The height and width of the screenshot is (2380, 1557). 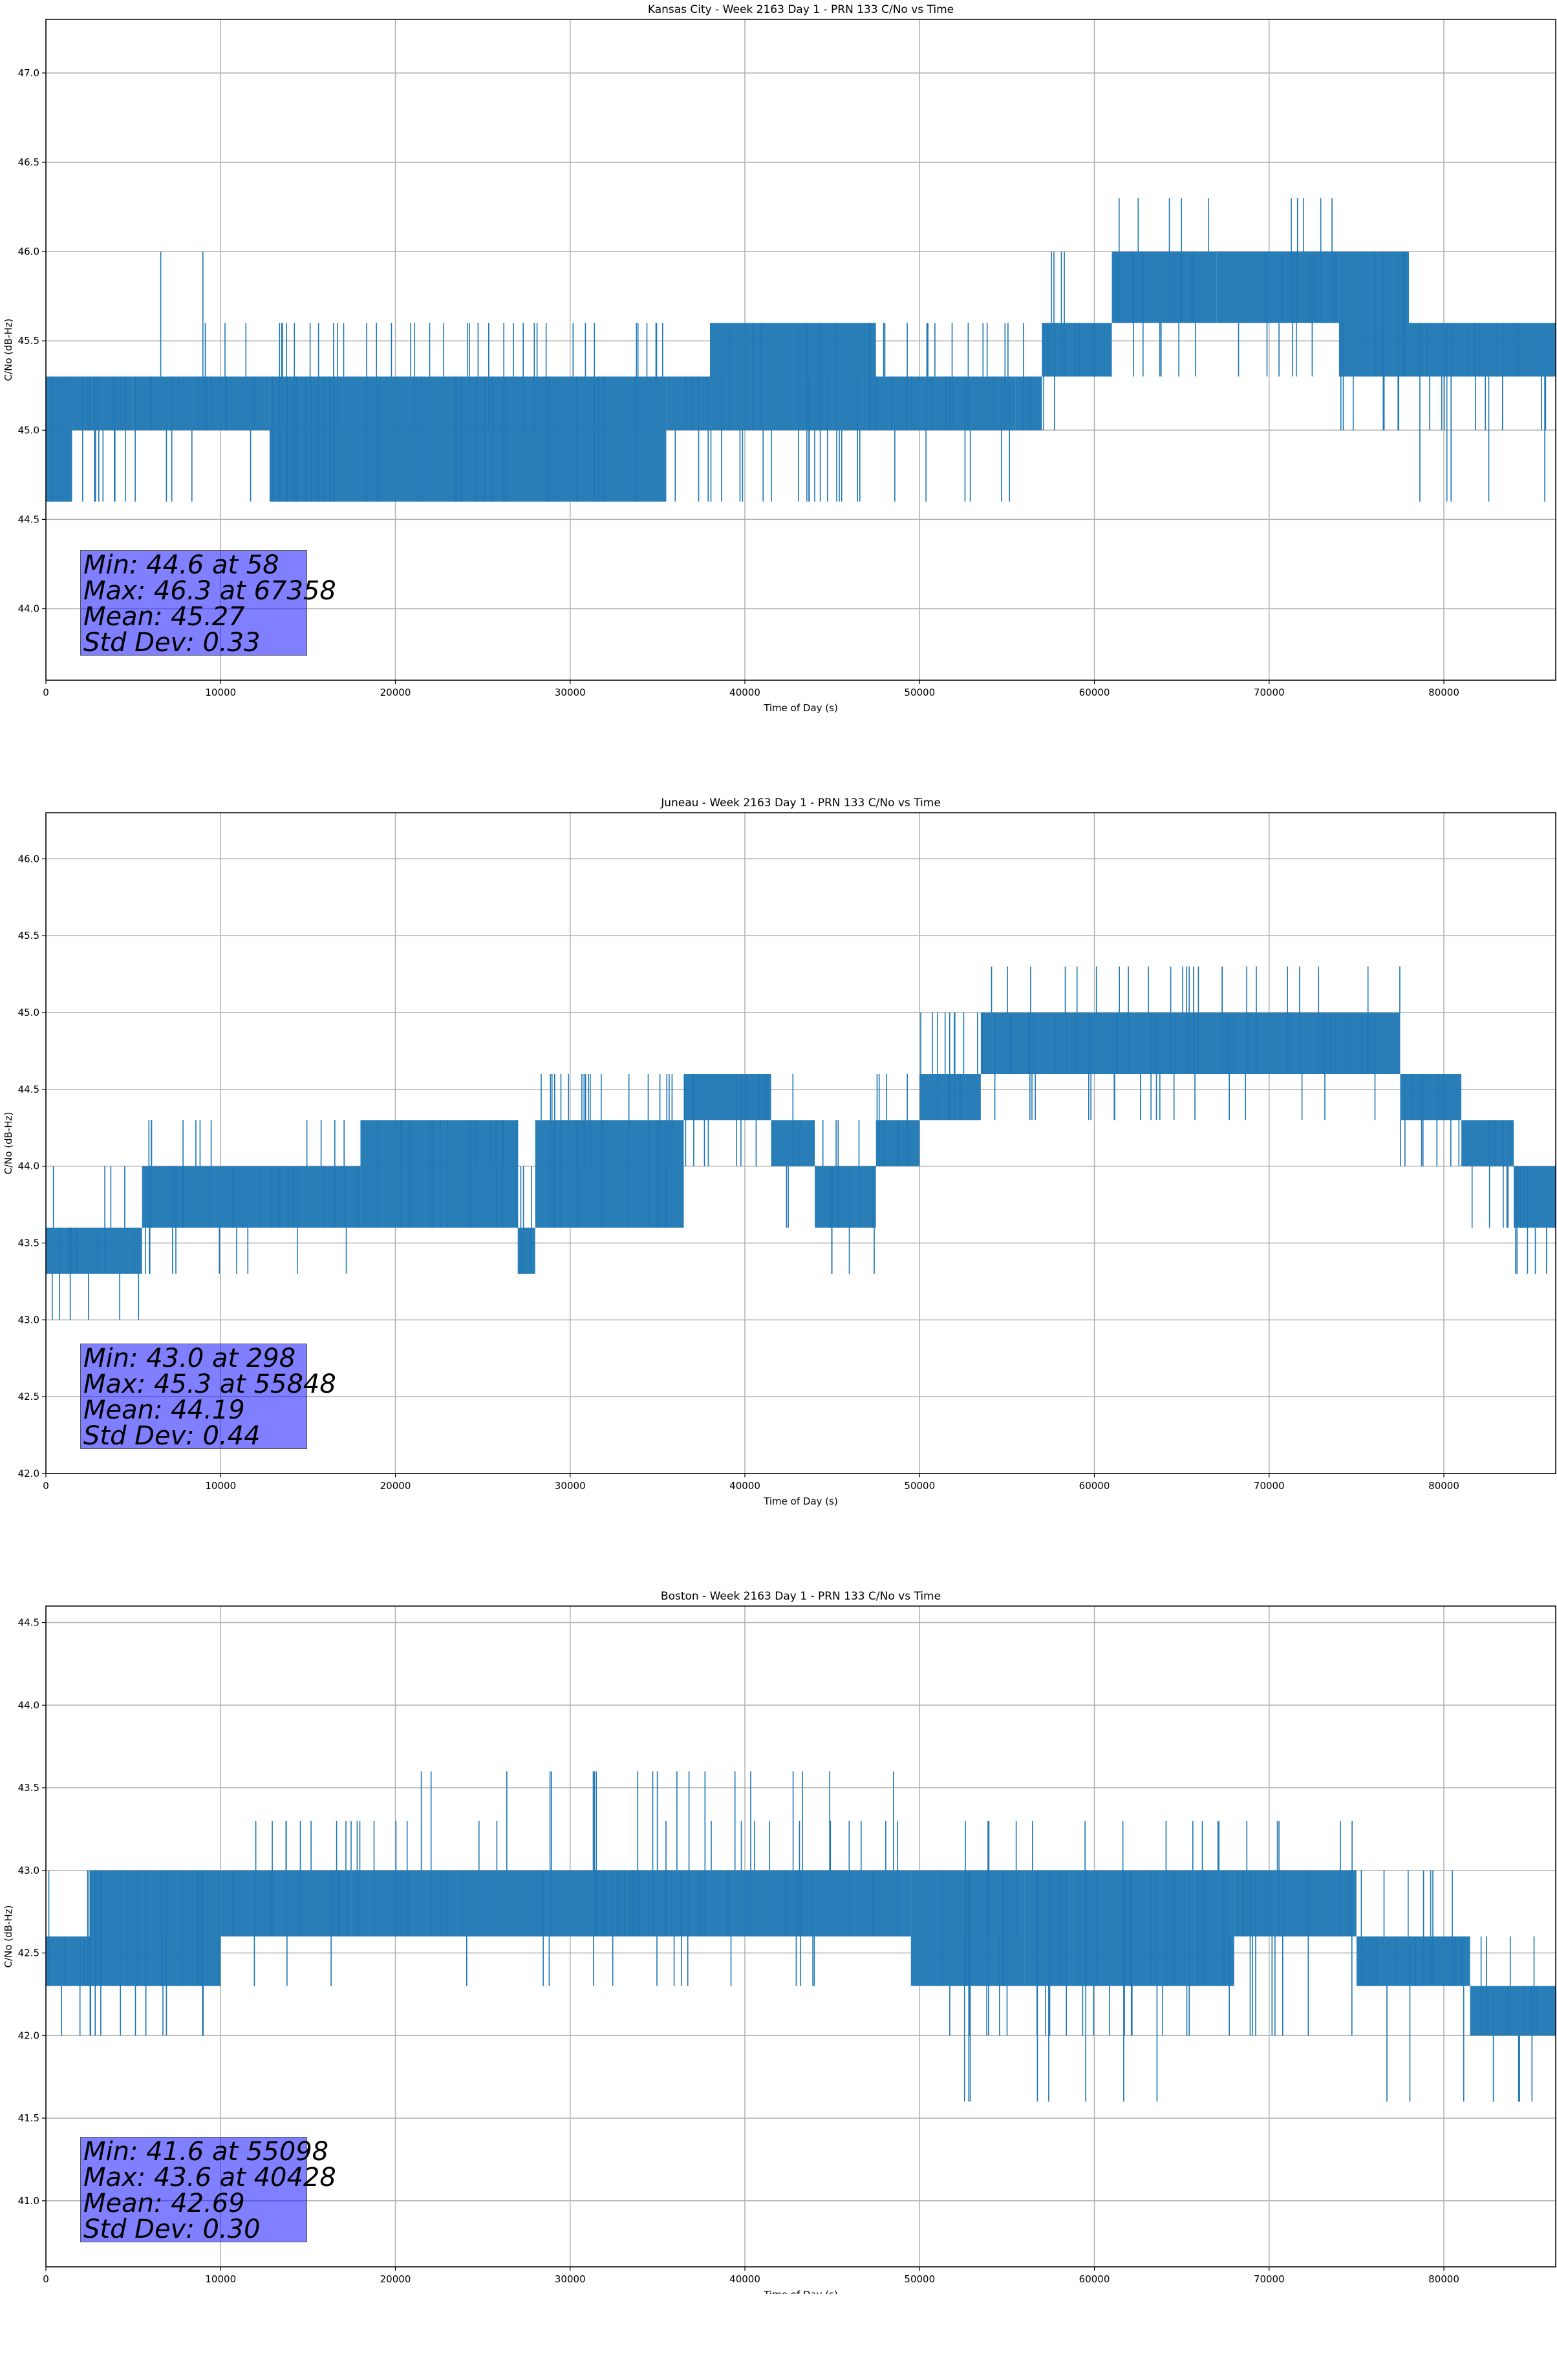 I want to click on stat-std-dev: Std Dev: 0.30, so click(x=172, y=2229).